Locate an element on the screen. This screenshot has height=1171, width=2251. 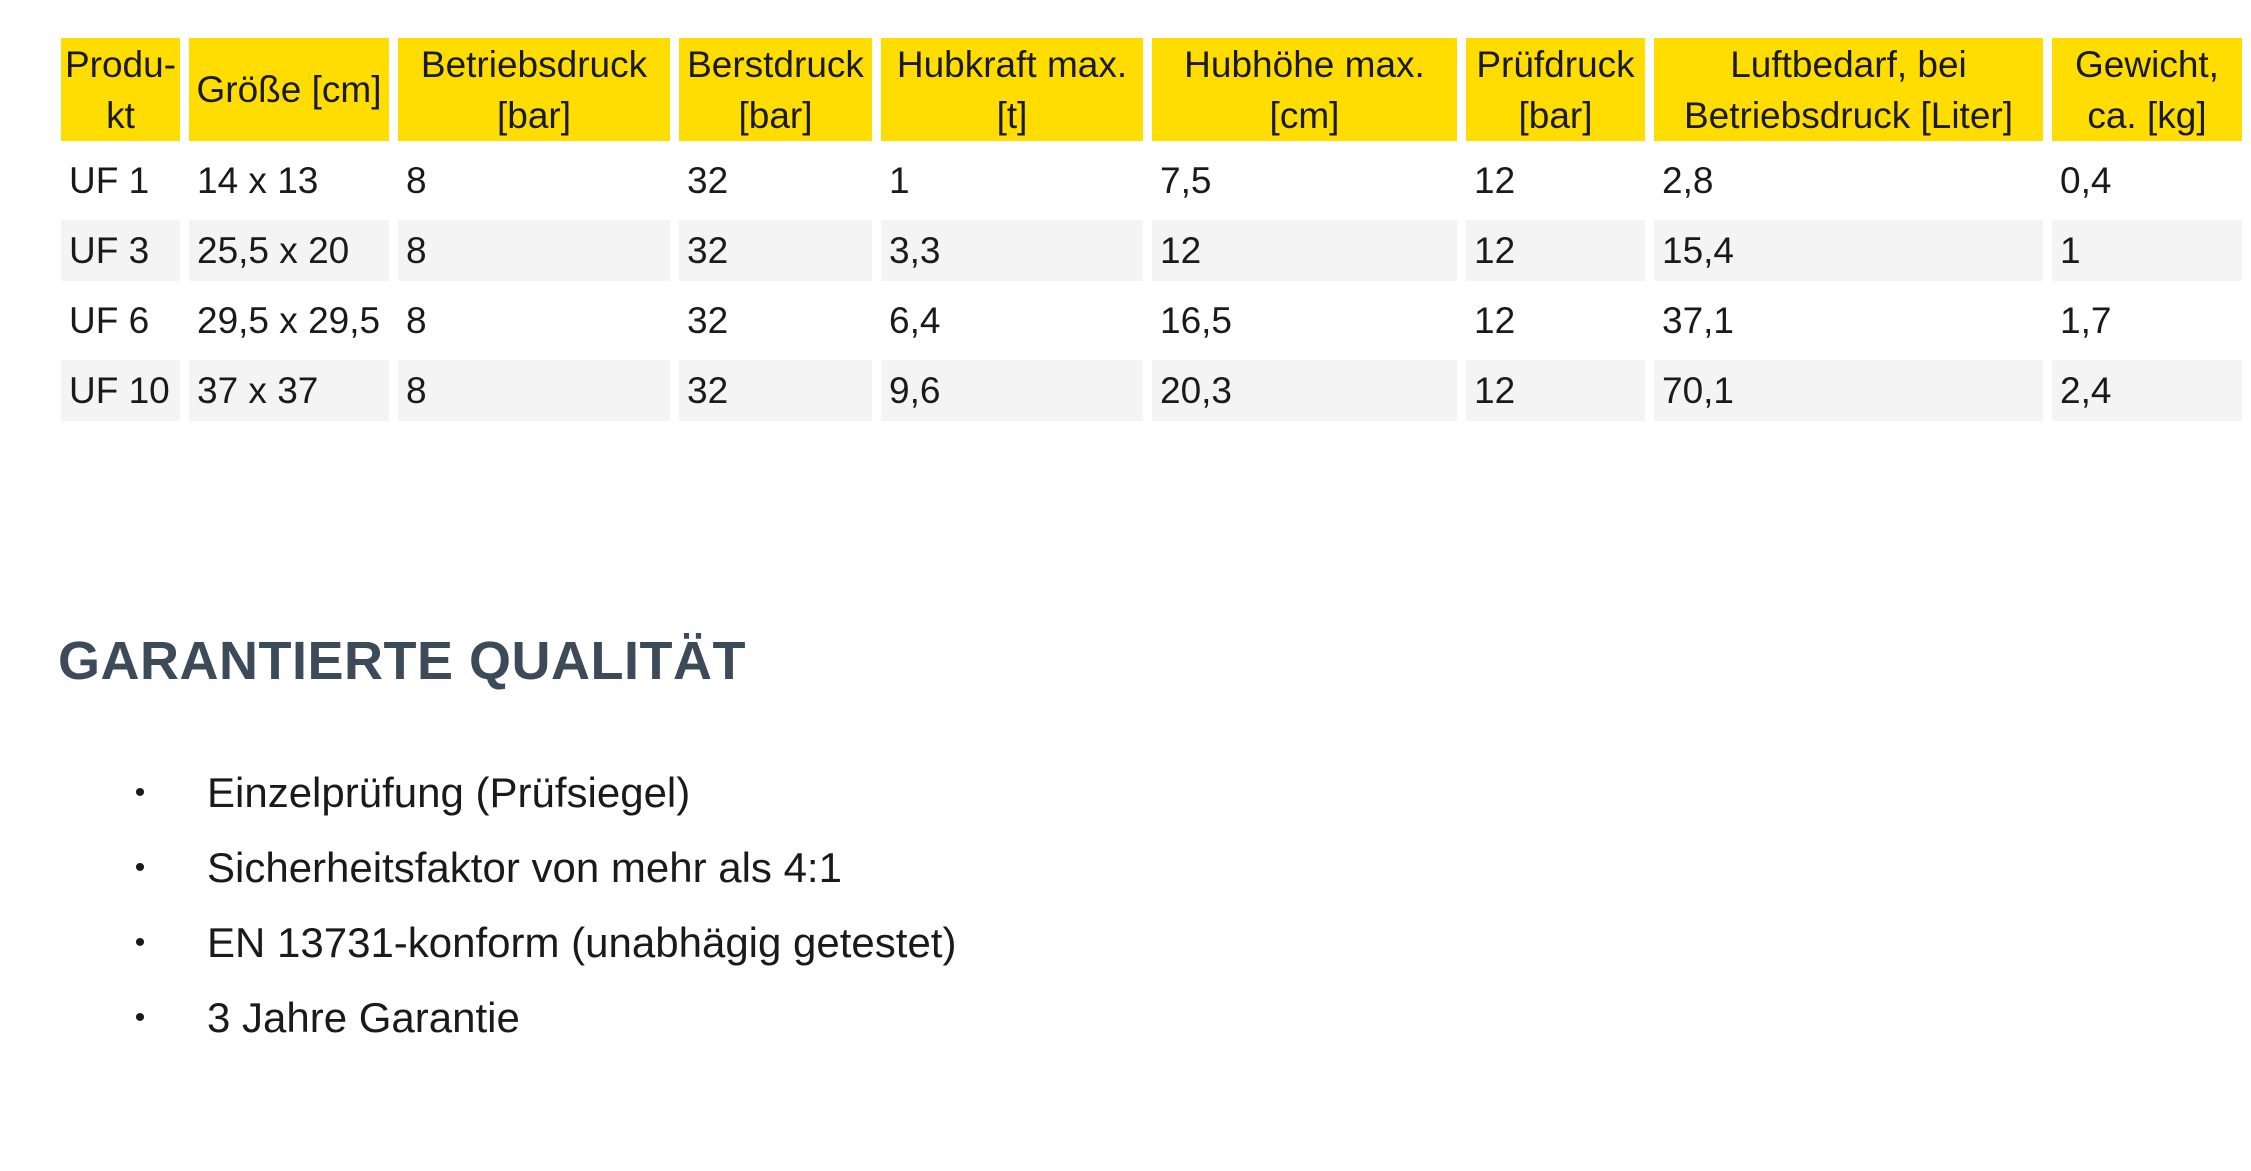
header-betriebsdruck: Betriebsdruck [bar] is located at coordinates (534, 89).